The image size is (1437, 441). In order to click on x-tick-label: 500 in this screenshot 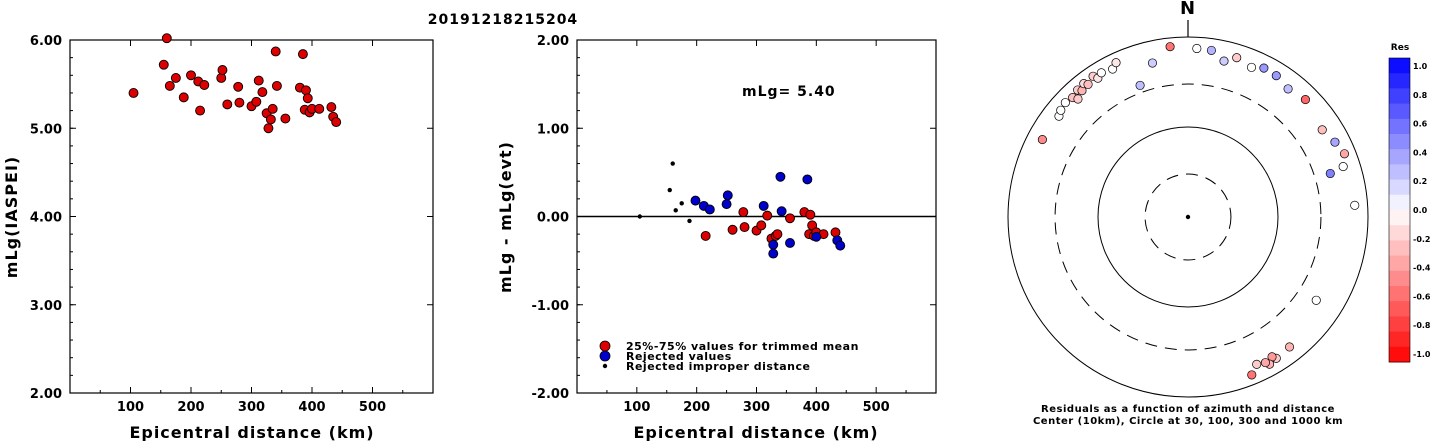, I will do `click(372, 407)`.